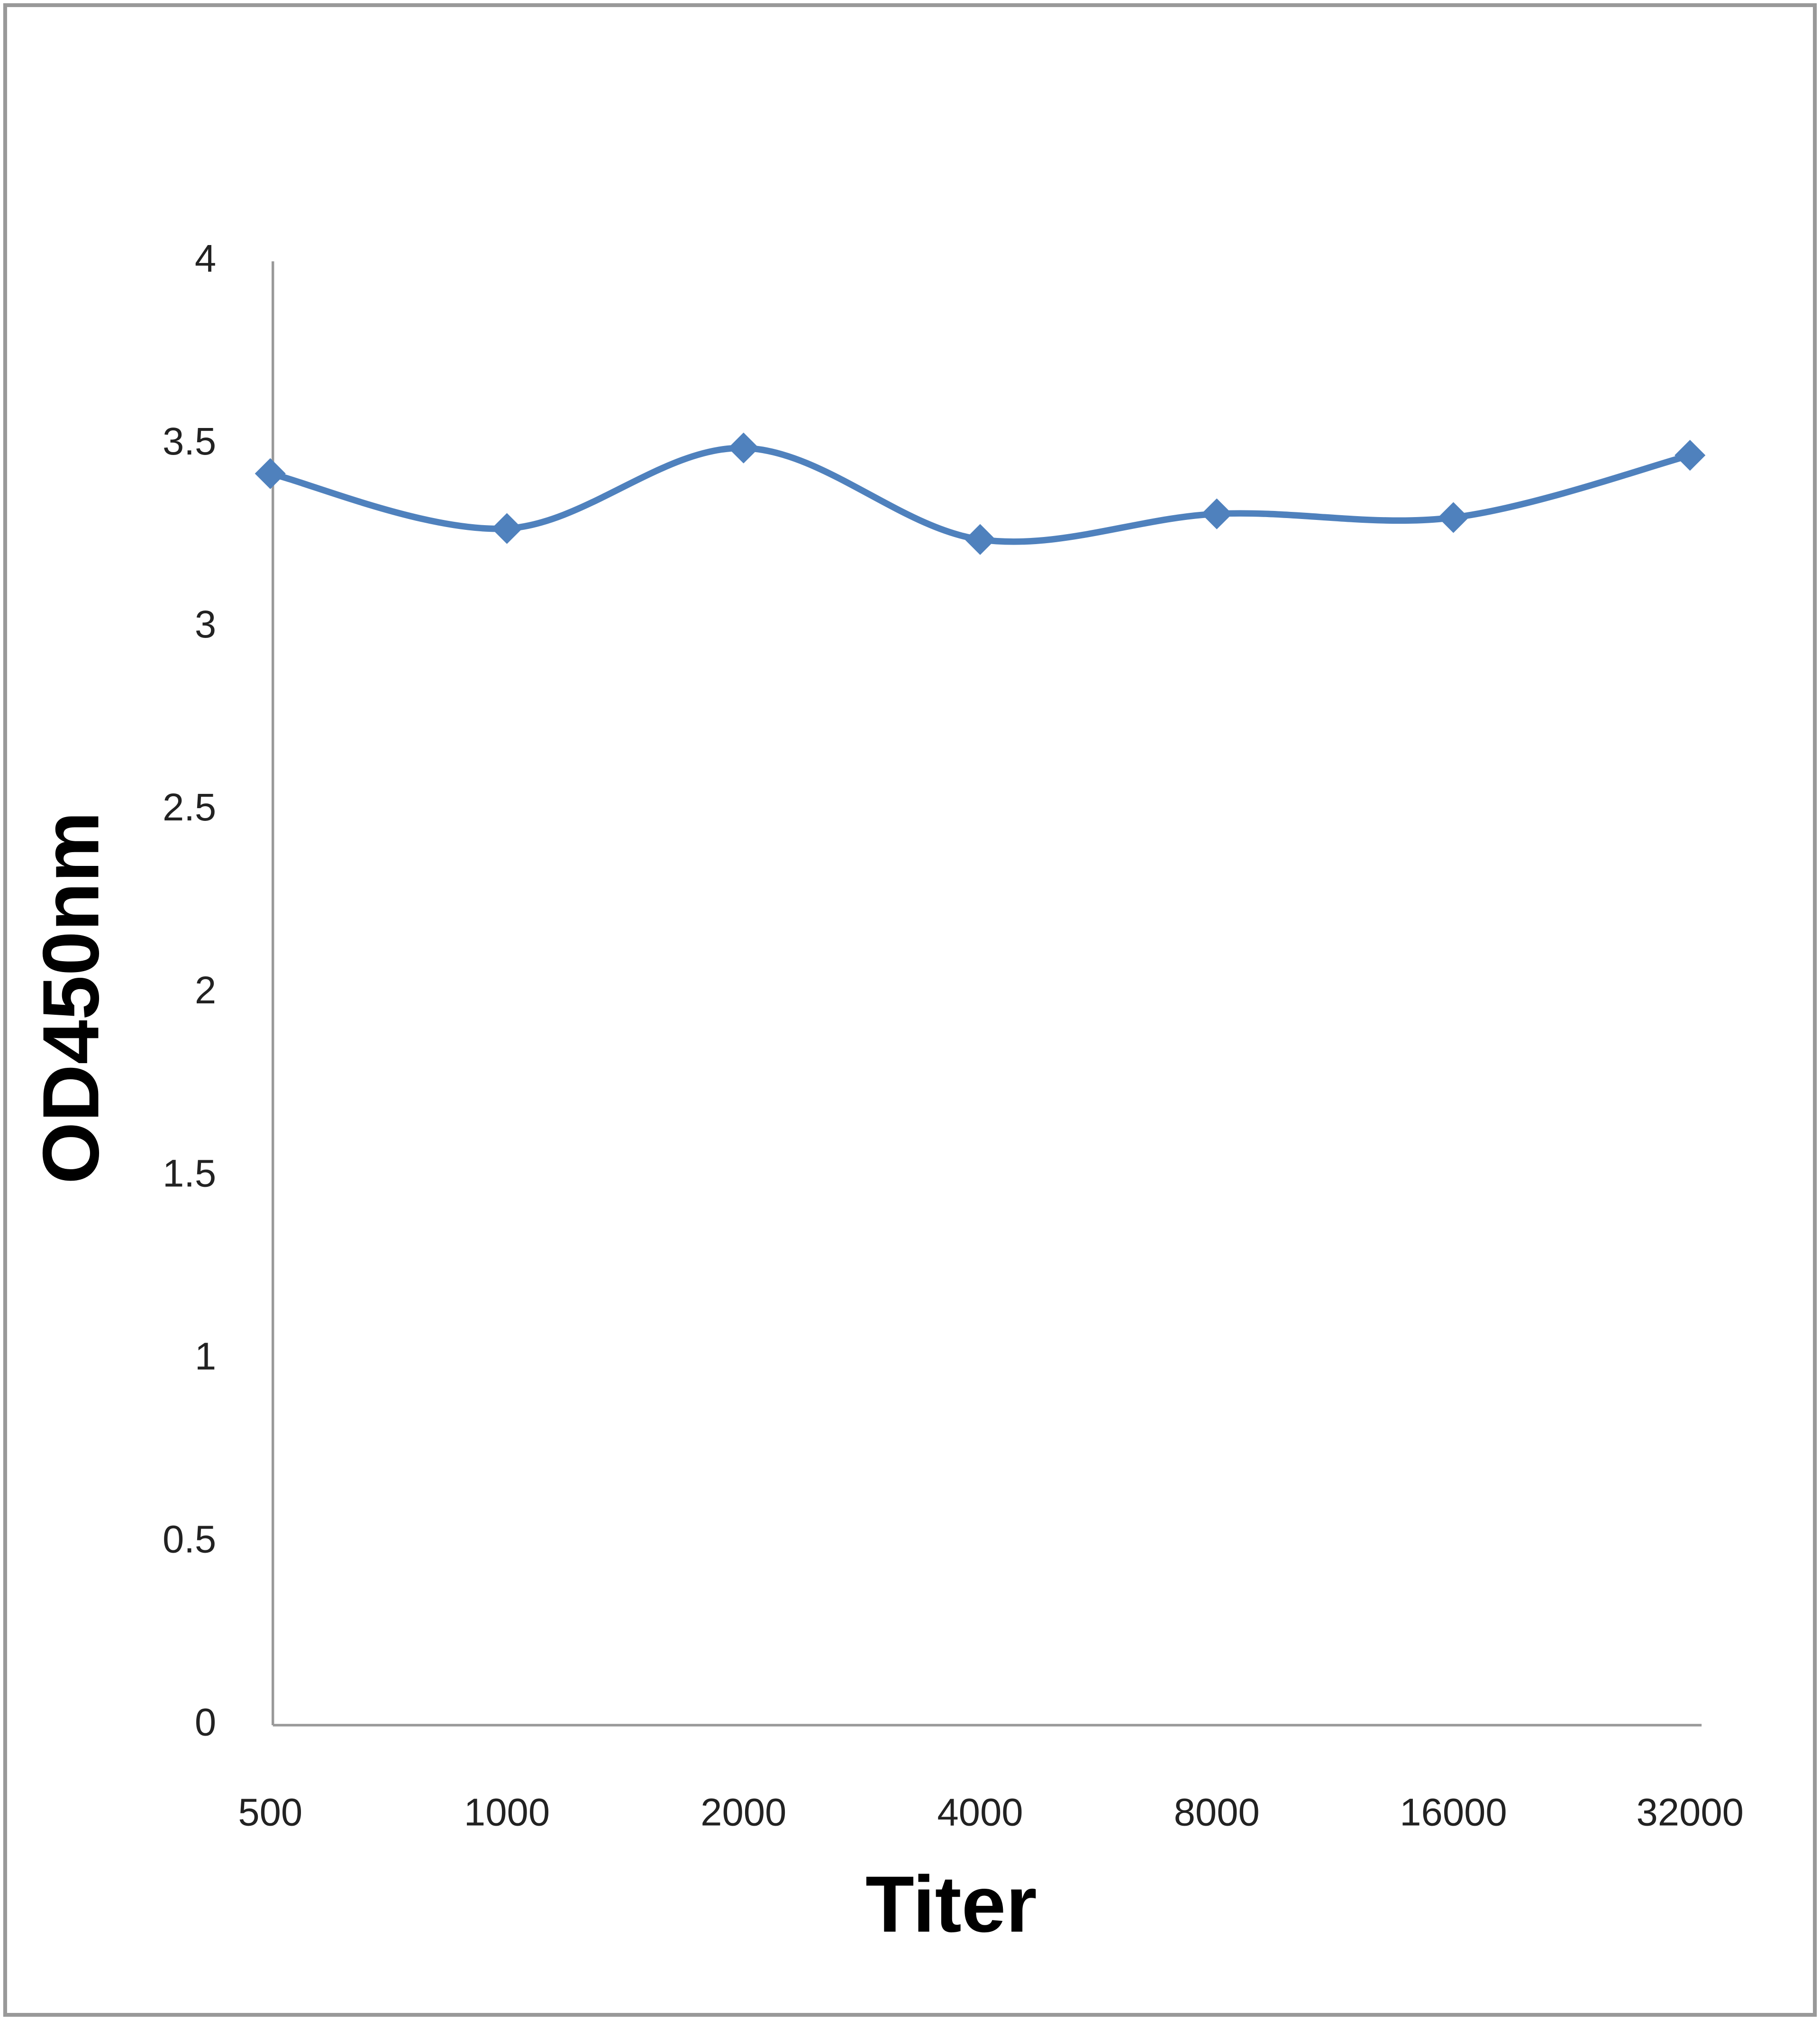  Describe the element at coordinates (507, 1812) in the screenshot. I see `x-tick-label: 1000` at that location.